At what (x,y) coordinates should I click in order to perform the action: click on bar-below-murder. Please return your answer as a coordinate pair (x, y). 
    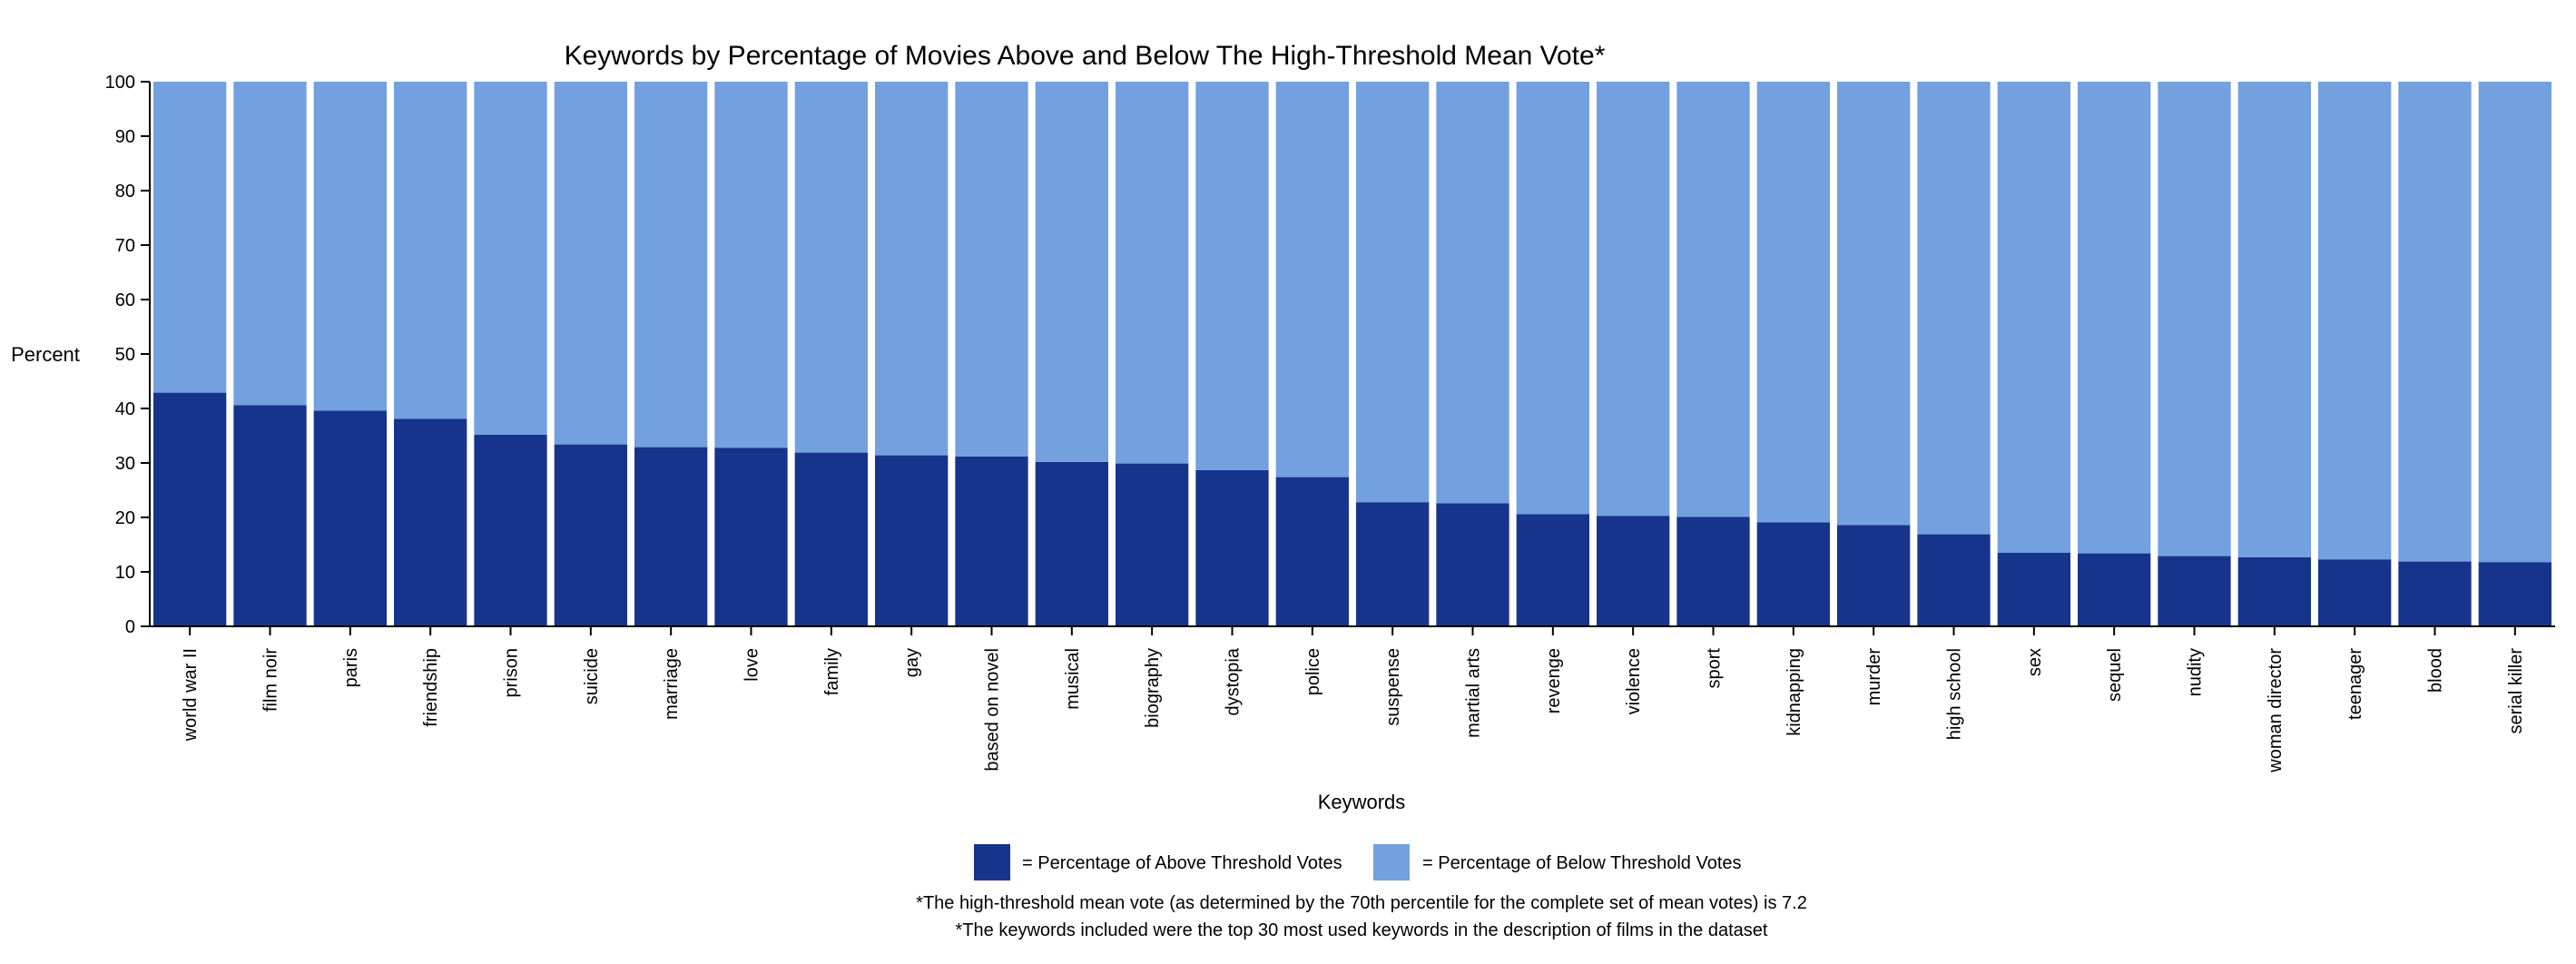
    Looking at the image, I should click on (1874, 304).